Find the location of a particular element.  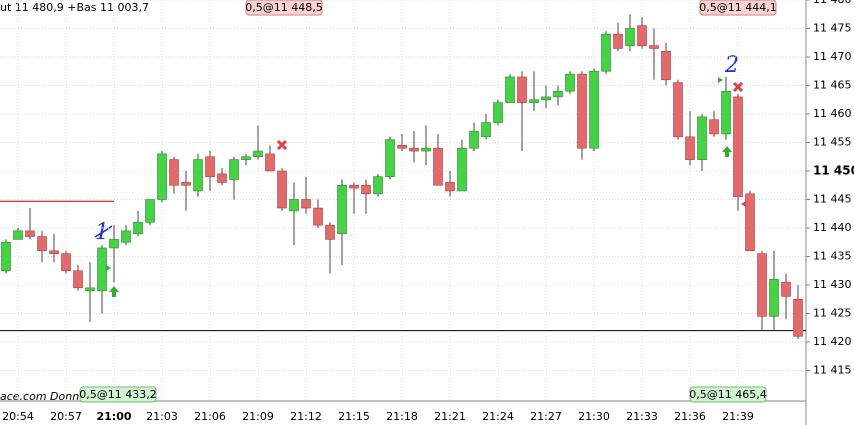

y-tick-label: 11 475 is located at coordinates (832, 28).